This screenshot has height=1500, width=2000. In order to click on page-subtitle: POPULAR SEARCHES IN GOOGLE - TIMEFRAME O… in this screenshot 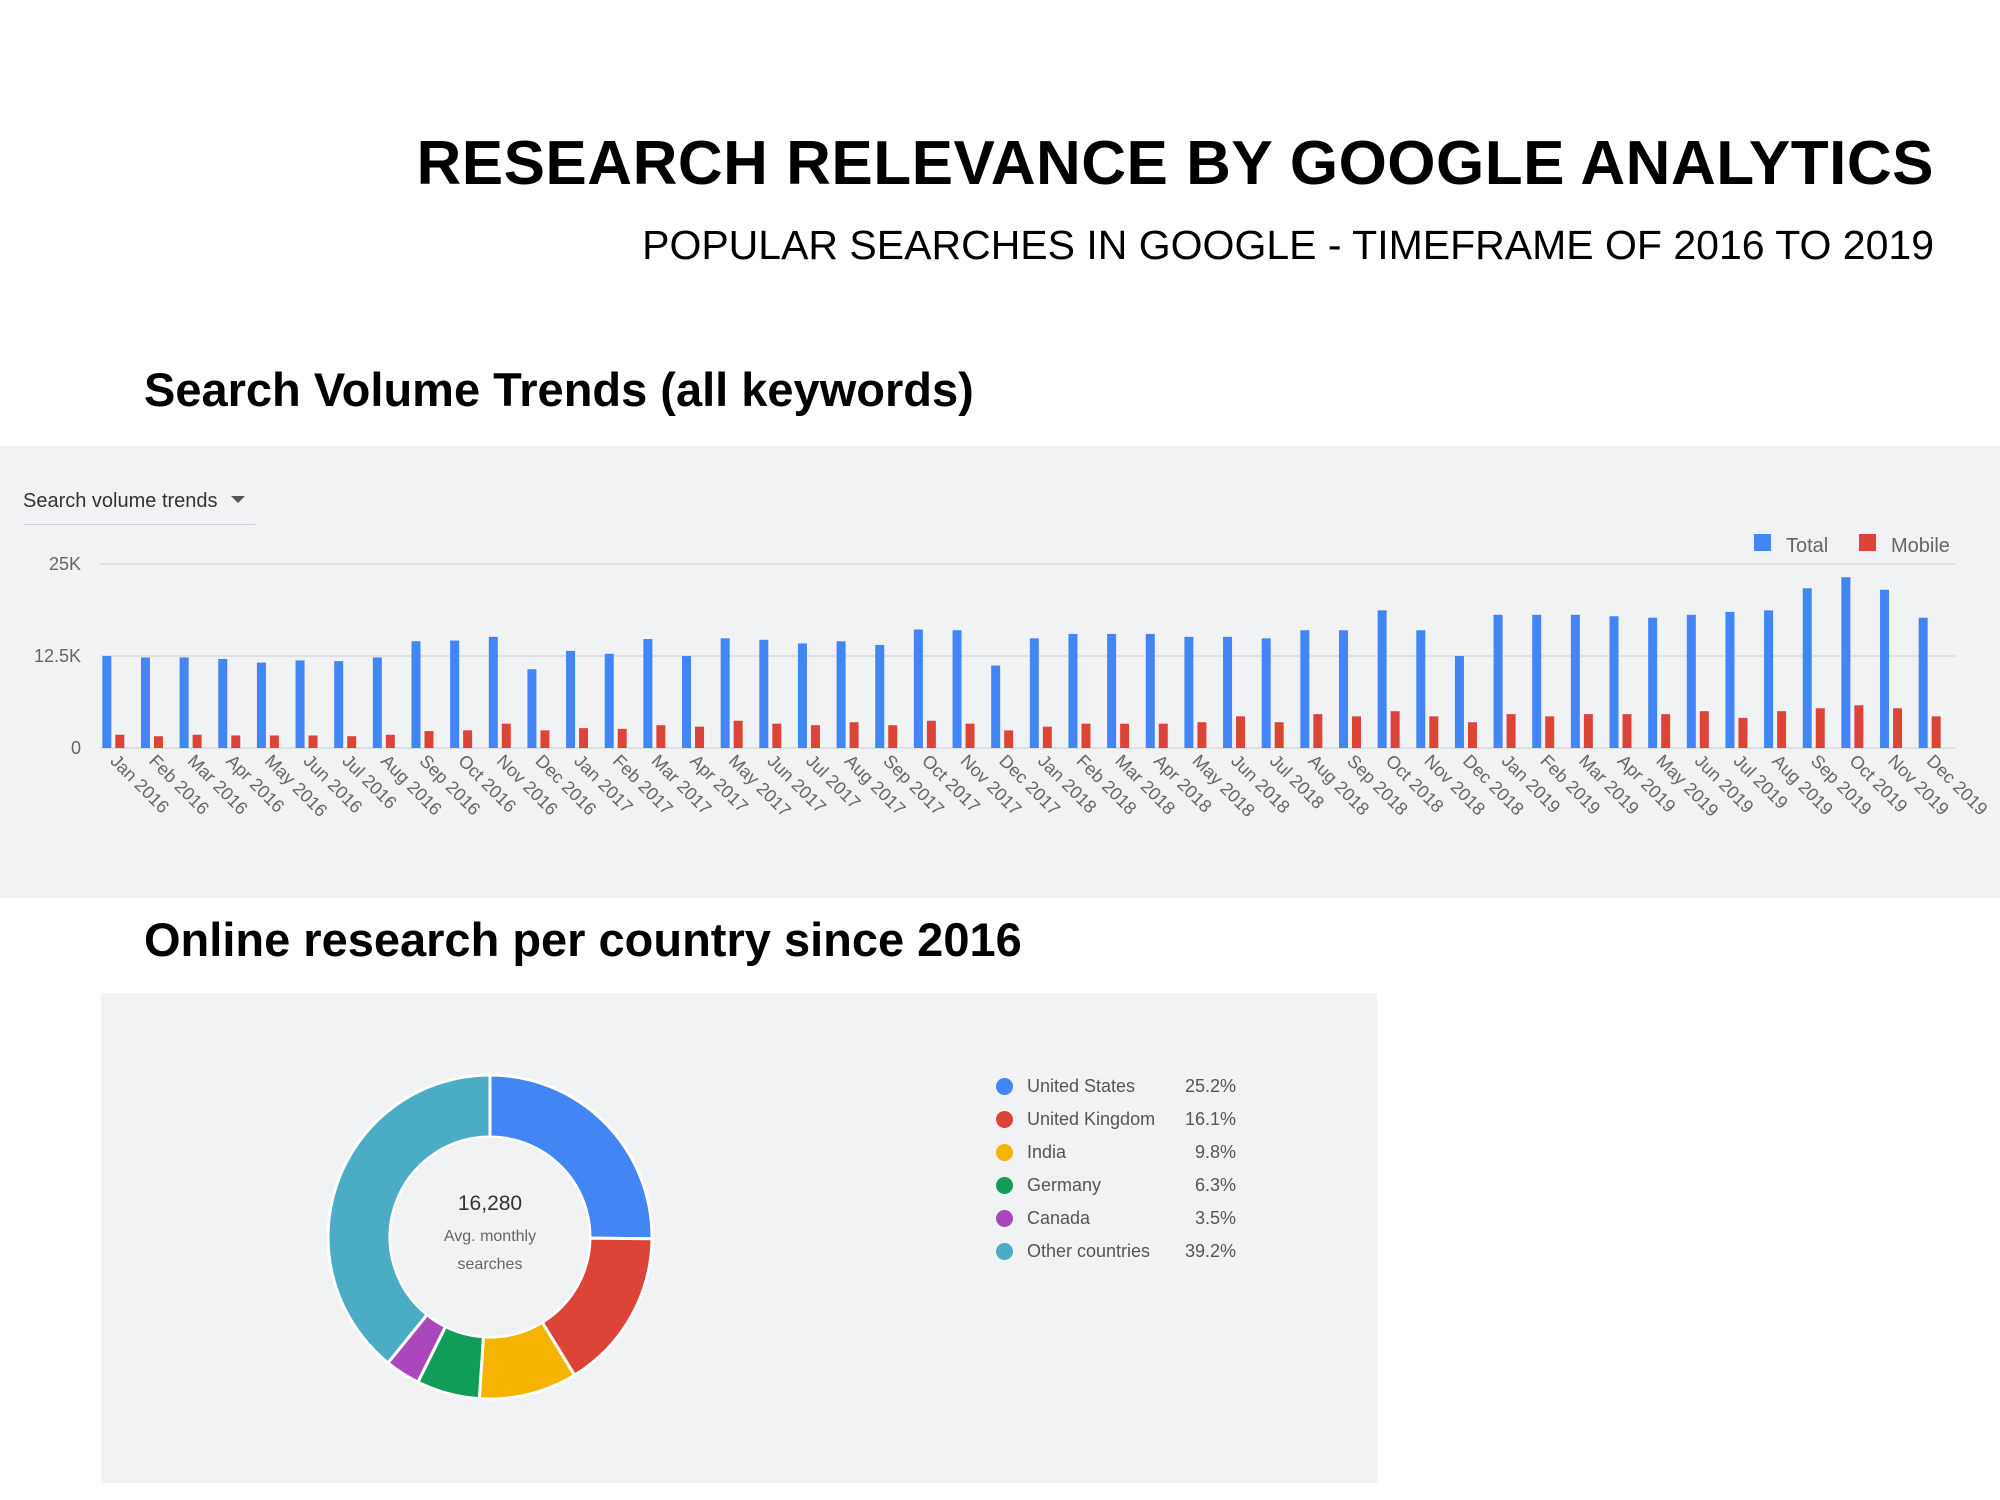, I will do `click(1288, 245)`.